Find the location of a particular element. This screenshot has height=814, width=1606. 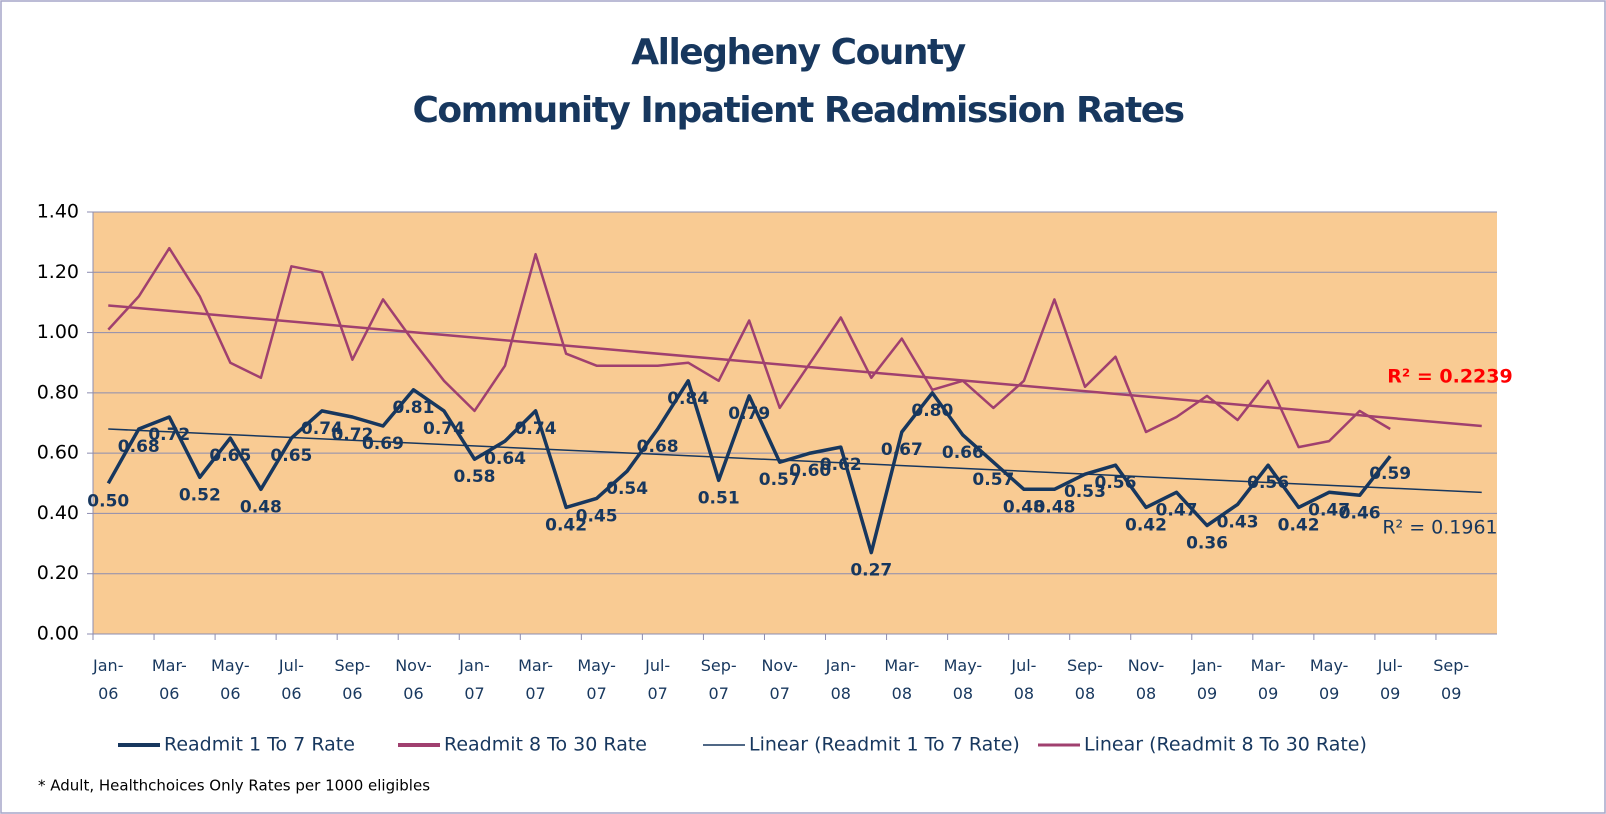

y-tick-label: 1.40 is located at coordinates (58, 212).